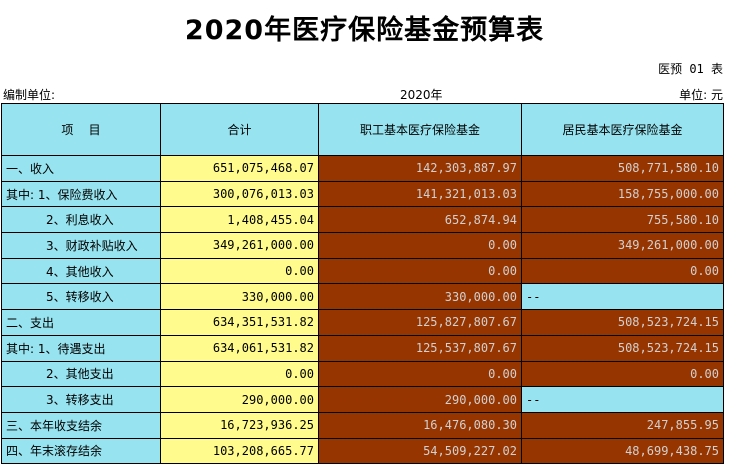 This screenshot has width=729, height=471. Describe the element at coordinates (81, 348) in the screenshot. I see `row-label: 其中: 1、待遇支出` at that location.